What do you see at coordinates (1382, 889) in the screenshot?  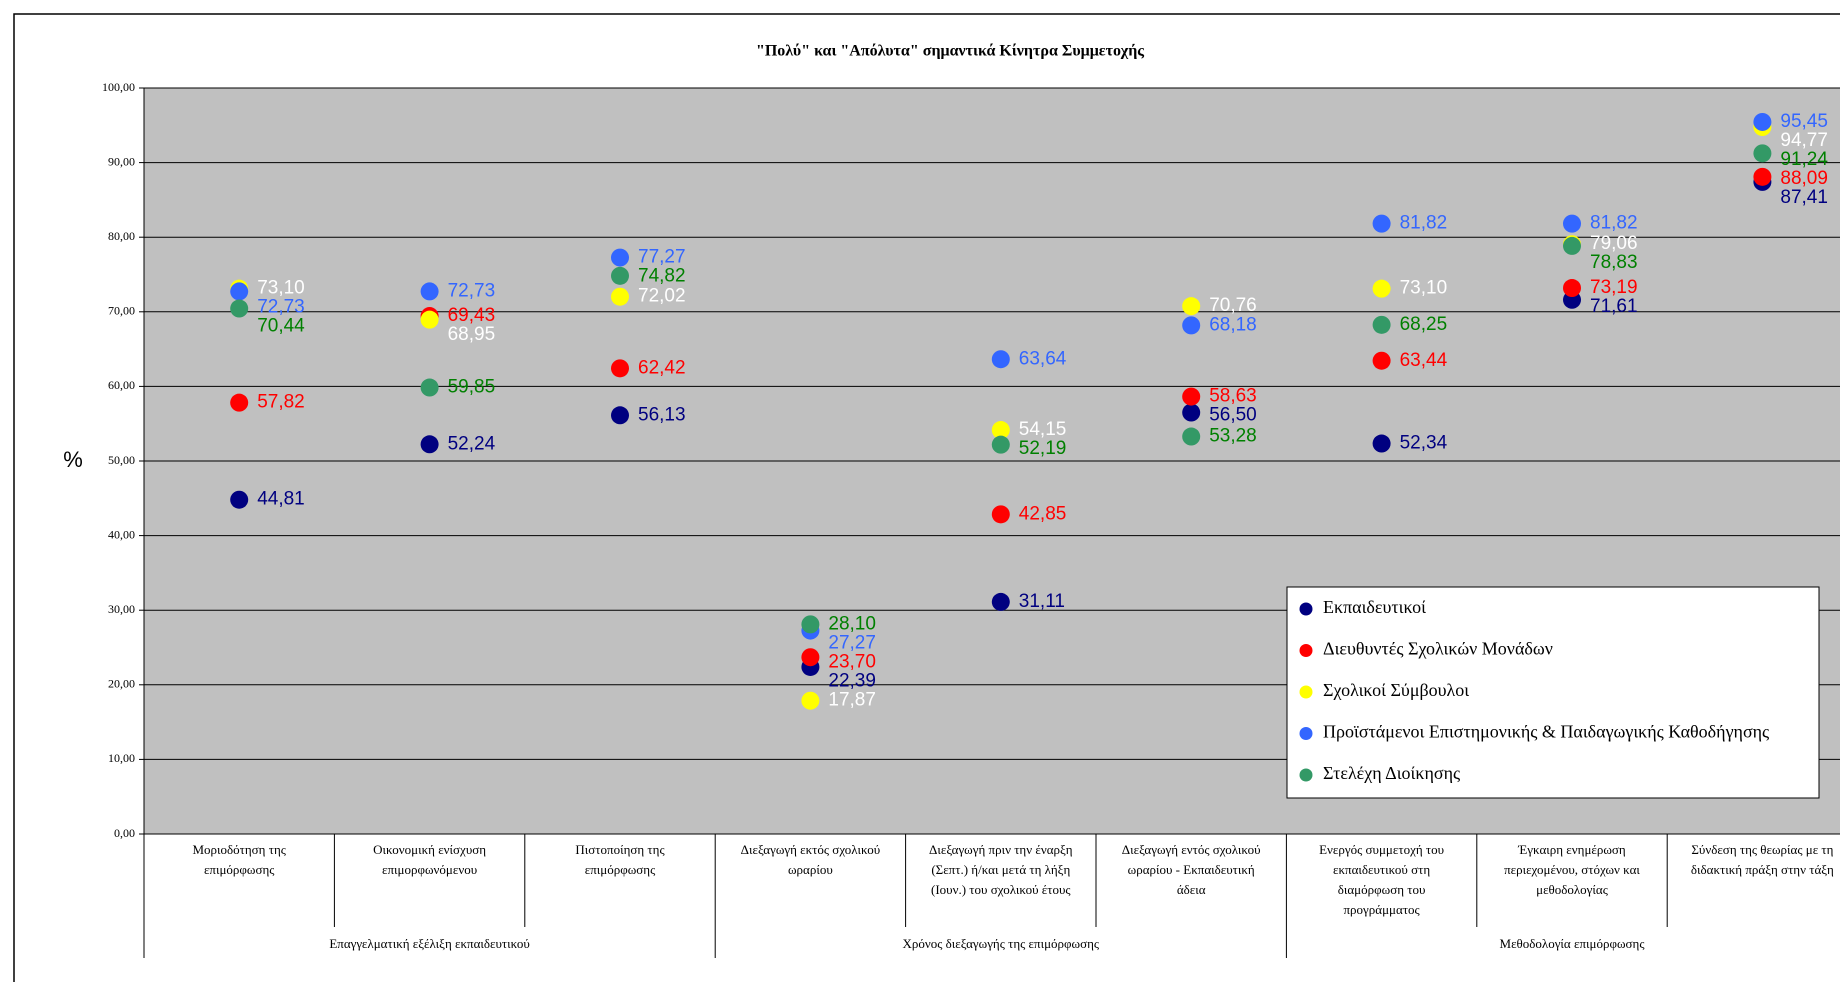 I see `x-tick-label: διαμόρφωση του` at bounding box center [1382, 889].